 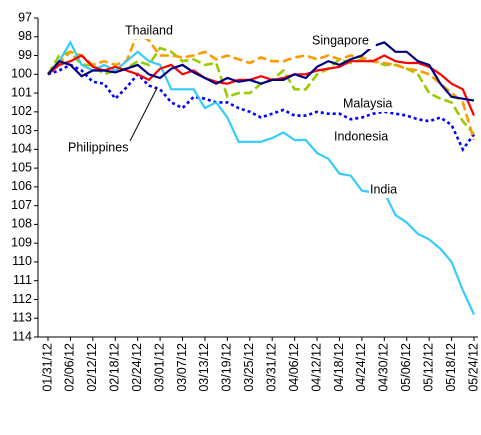 I want to click on x-tick-label: 03/19/12, so click(x=227, y=367).